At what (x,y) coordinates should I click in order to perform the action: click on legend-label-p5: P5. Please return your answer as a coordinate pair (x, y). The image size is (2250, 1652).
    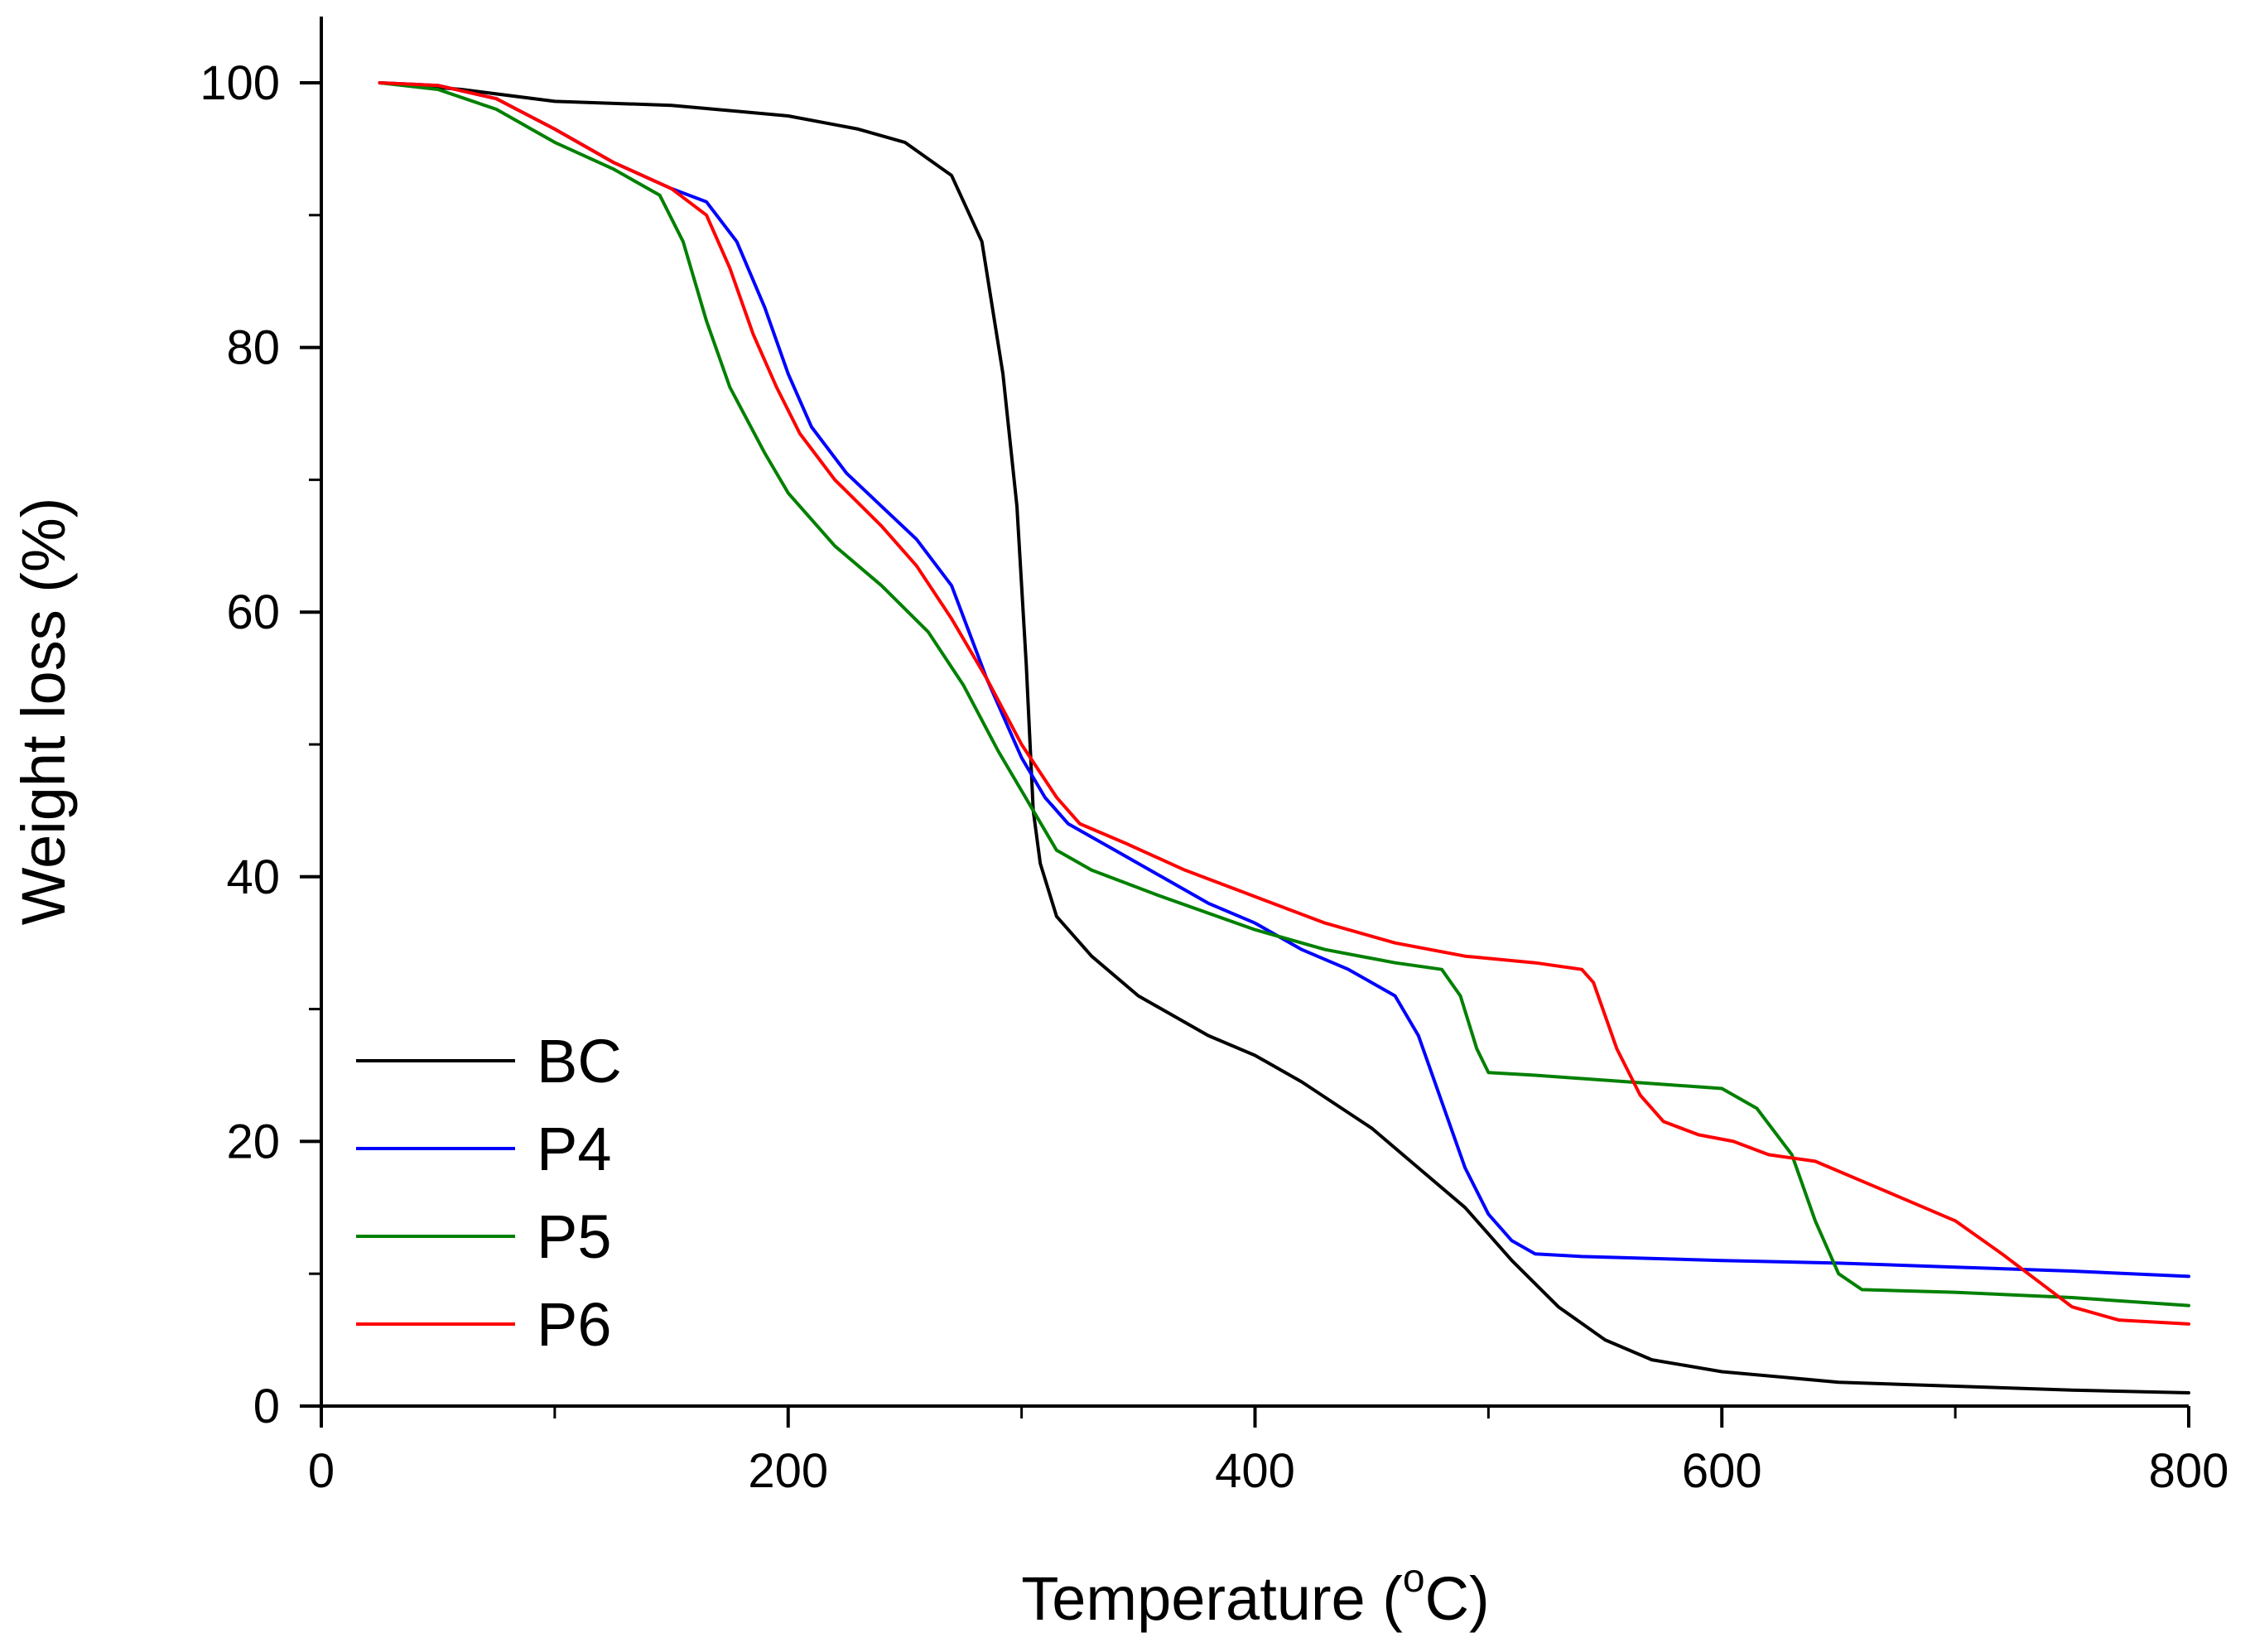
    Looking at the image, I should click on (574, 1236).